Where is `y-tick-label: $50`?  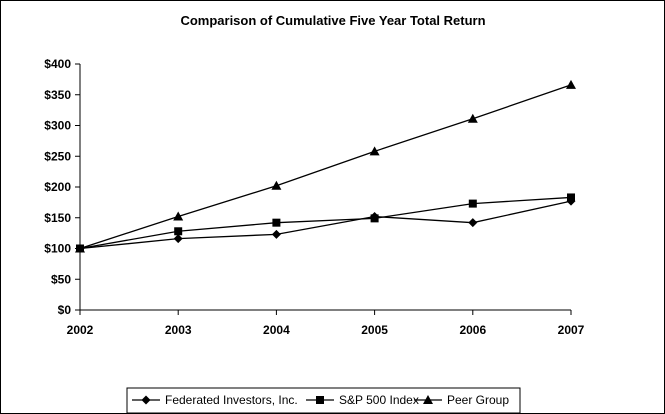 y-tick-label: $50 is located at coordinates (61, 279).